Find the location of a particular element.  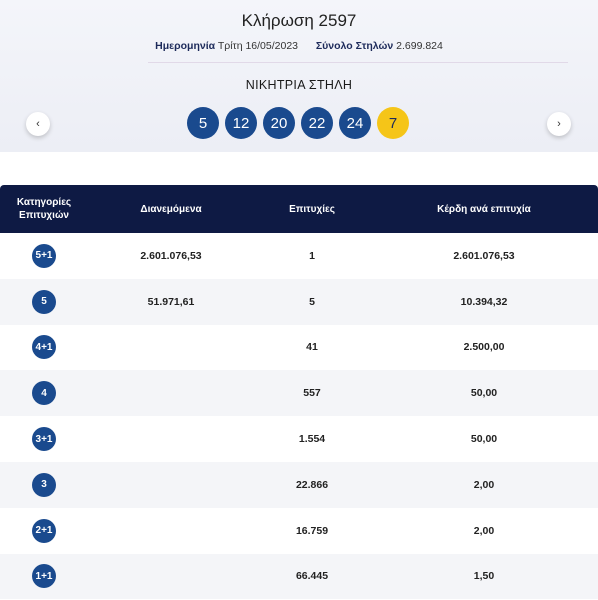

category-badge: 5+1 is located at coordinates (44, 255).